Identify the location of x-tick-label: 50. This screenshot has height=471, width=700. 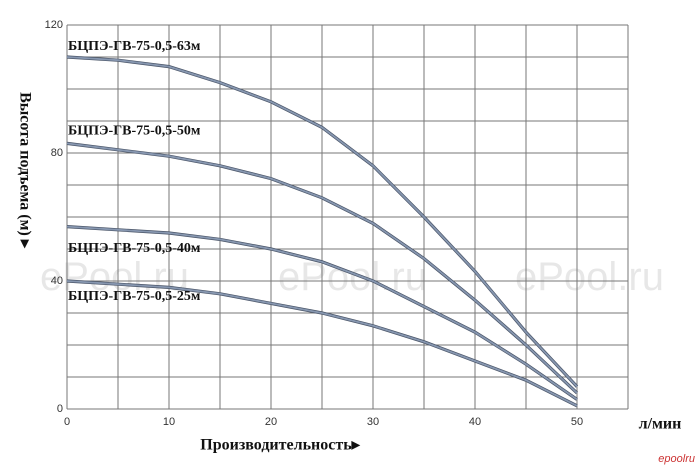
(577, 422).